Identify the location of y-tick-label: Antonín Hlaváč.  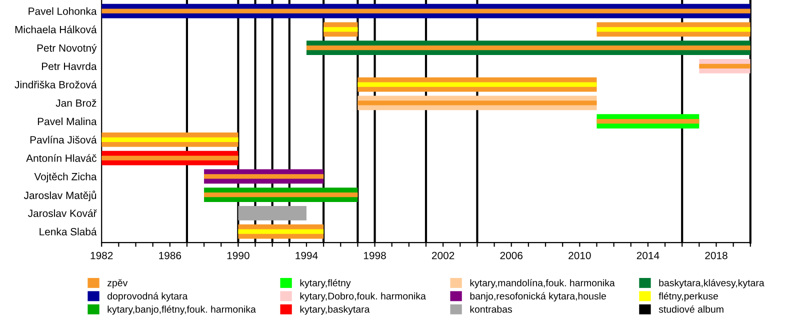
(61, 158).